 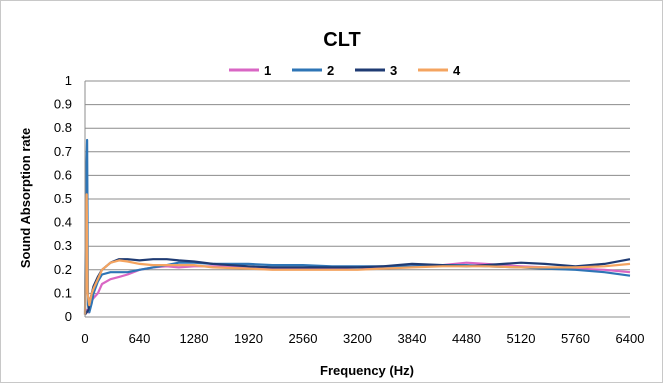 I want to click on y-tick-label: 0.5, so click(x=63, y=198).